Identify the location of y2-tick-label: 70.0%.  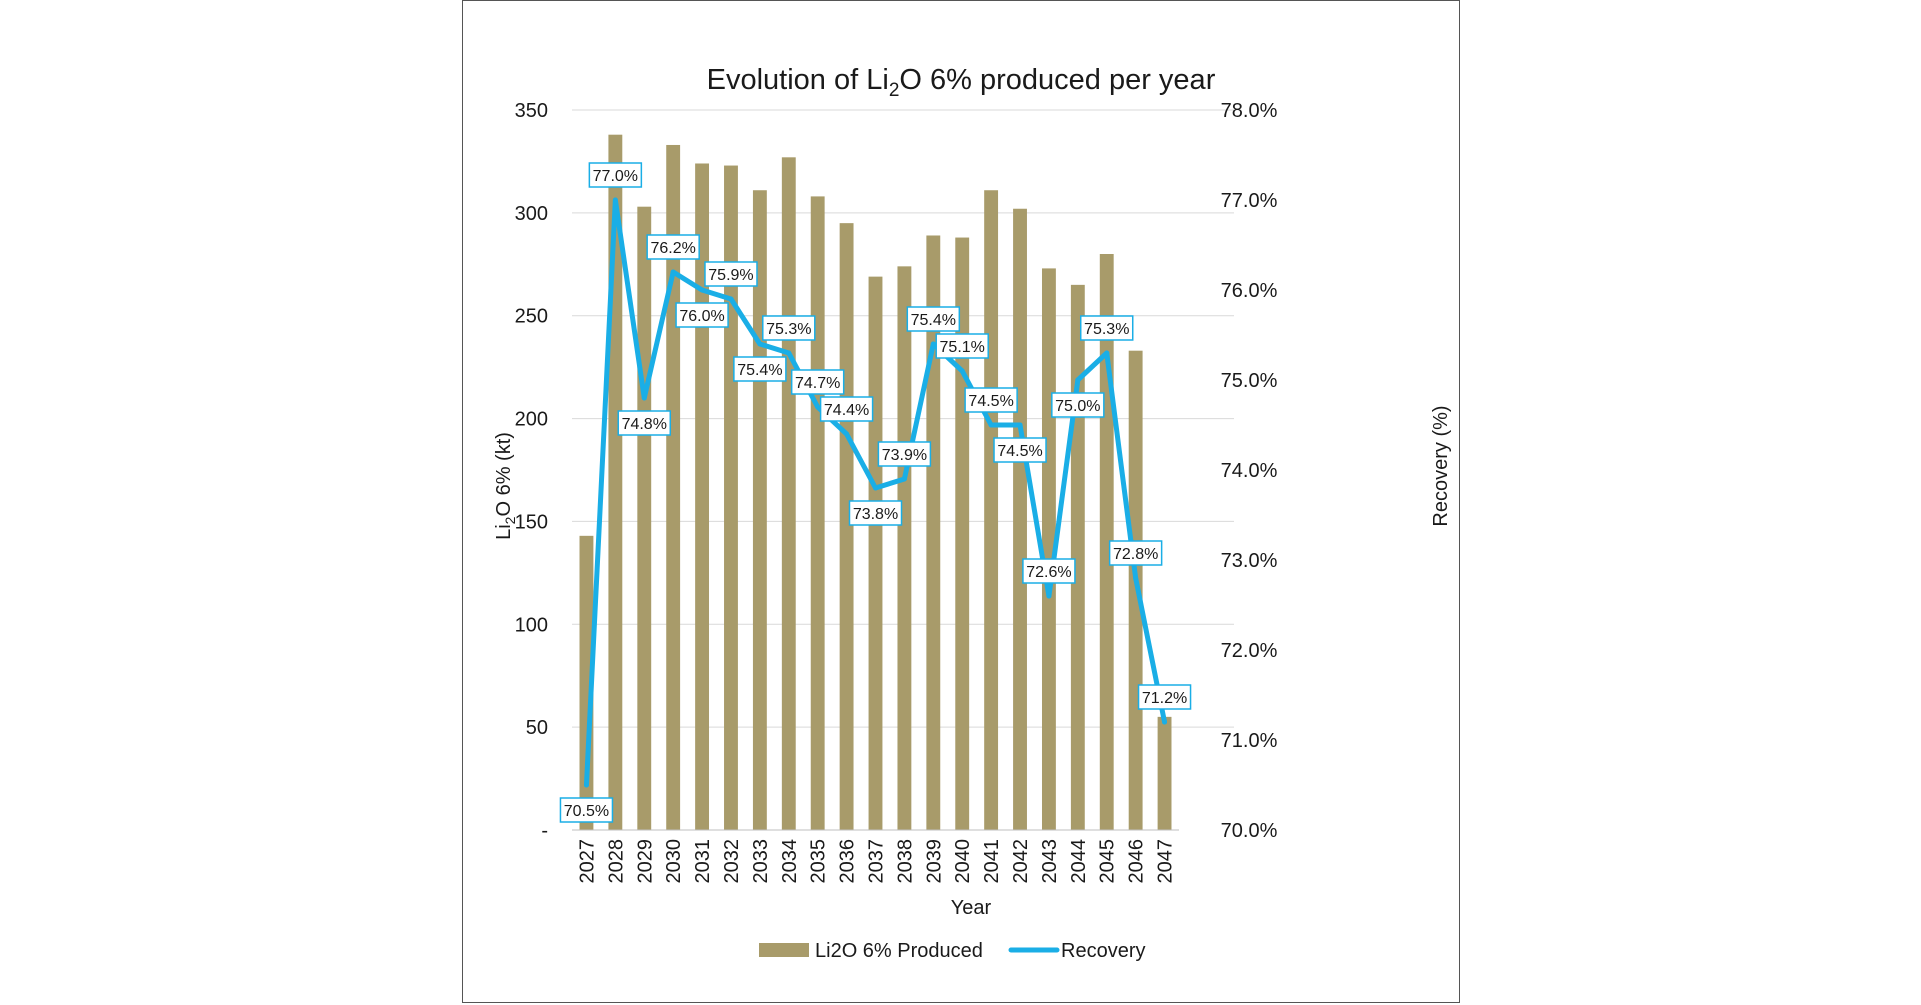
(1249, 831).